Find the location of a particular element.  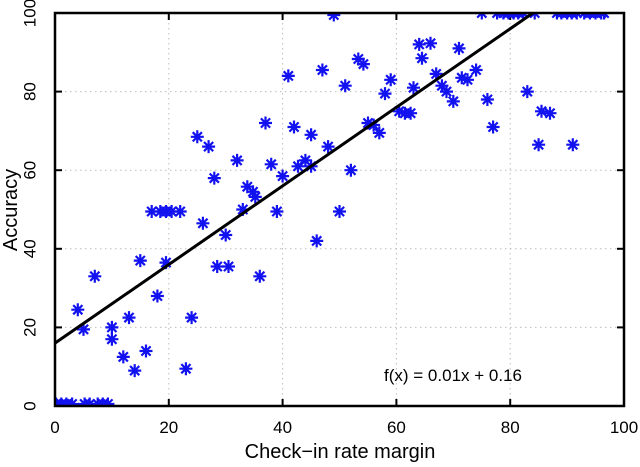

y-tick-label: 80 is located at coordinates (30, 91).